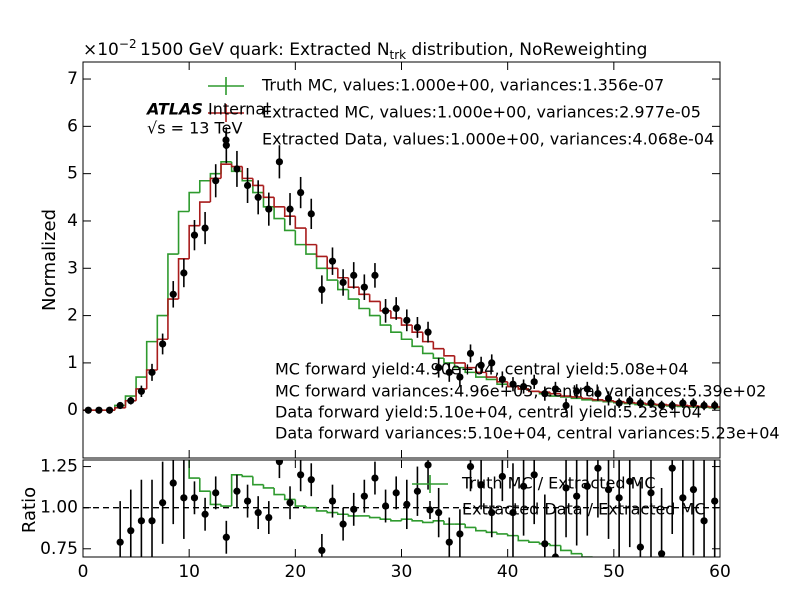 The image size is (799, 599). What do you see at coordinates (59, 467) in the screenshot?
I see `y-tick-label: 1.25` at bounding box center [59, 467].